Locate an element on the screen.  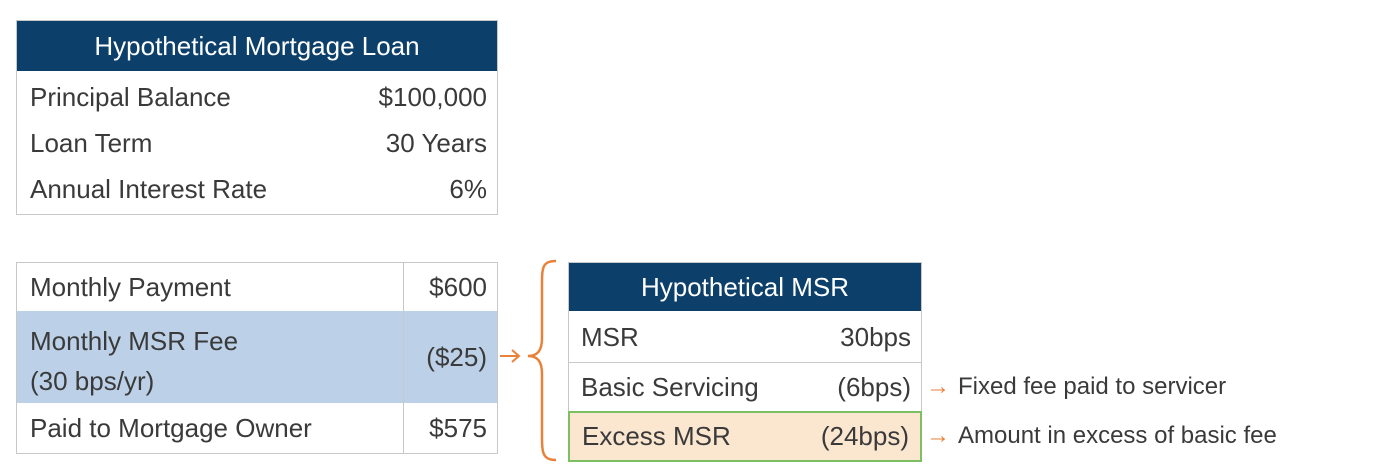
payment-value-cell: $575 is located at coordinates (450, 428).